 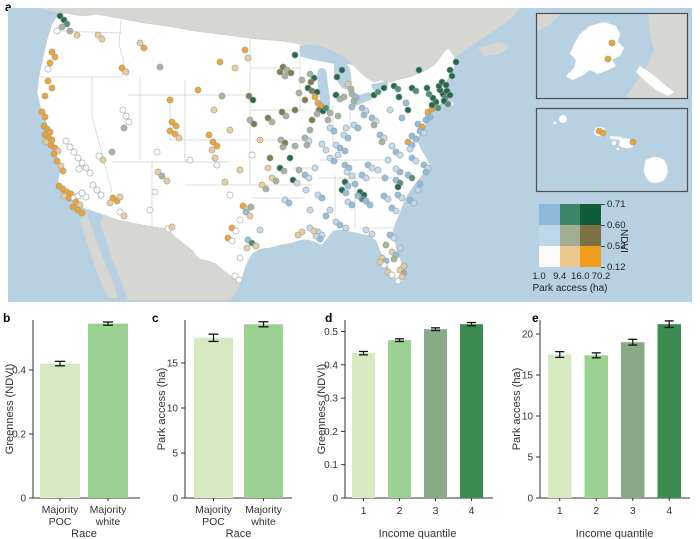 What do you see at coordinates (10, 409) in the screenshot?
I see `y-axis-label: Greenness (NDVI)` at bounding box center [10, 409].